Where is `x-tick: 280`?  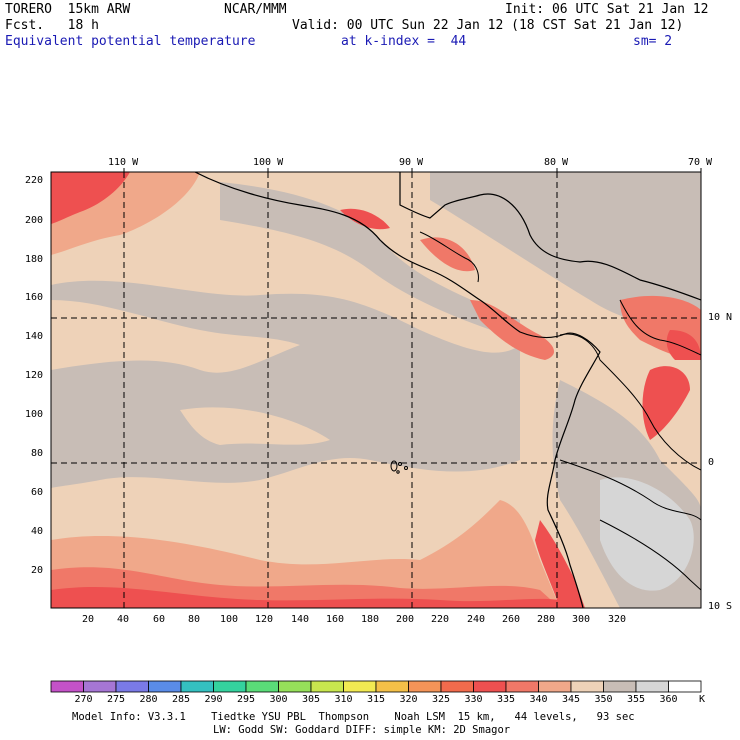
x-tick: 280 is located at coordinates (546, 619).